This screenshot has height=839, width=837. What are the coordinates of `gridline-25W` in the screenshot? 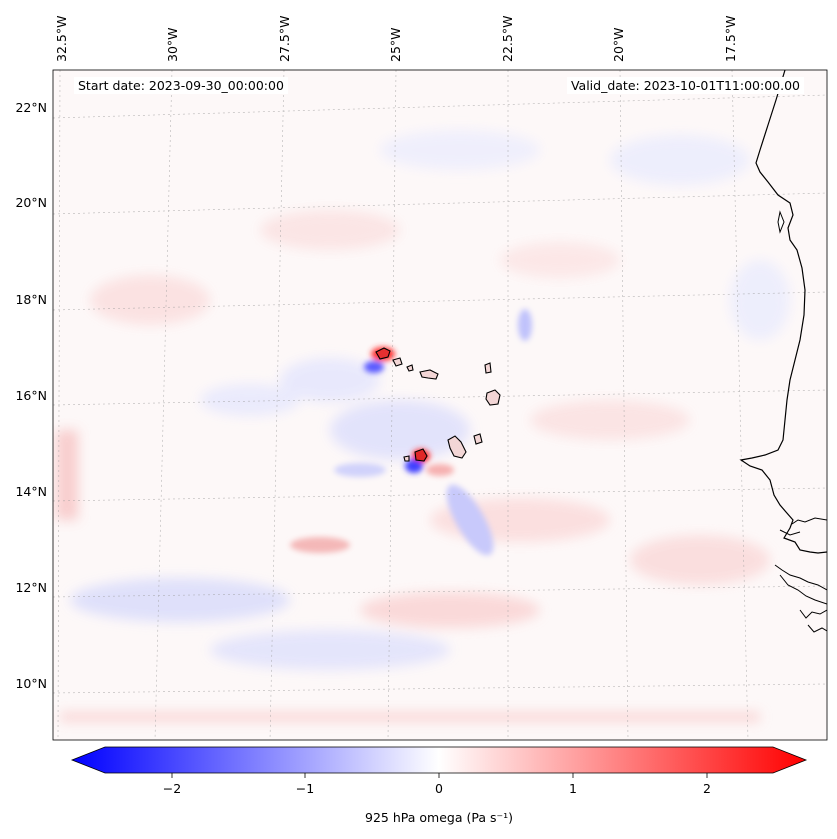 It's located at (392, 405).